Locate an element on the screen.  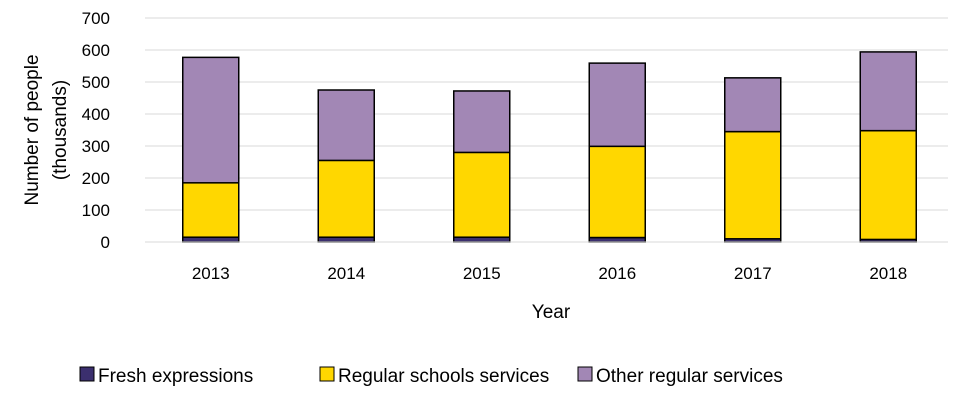
x-axis-ticks: 2013 2014 2015 2016 2017 2018 is located at coordinates (549, 273).